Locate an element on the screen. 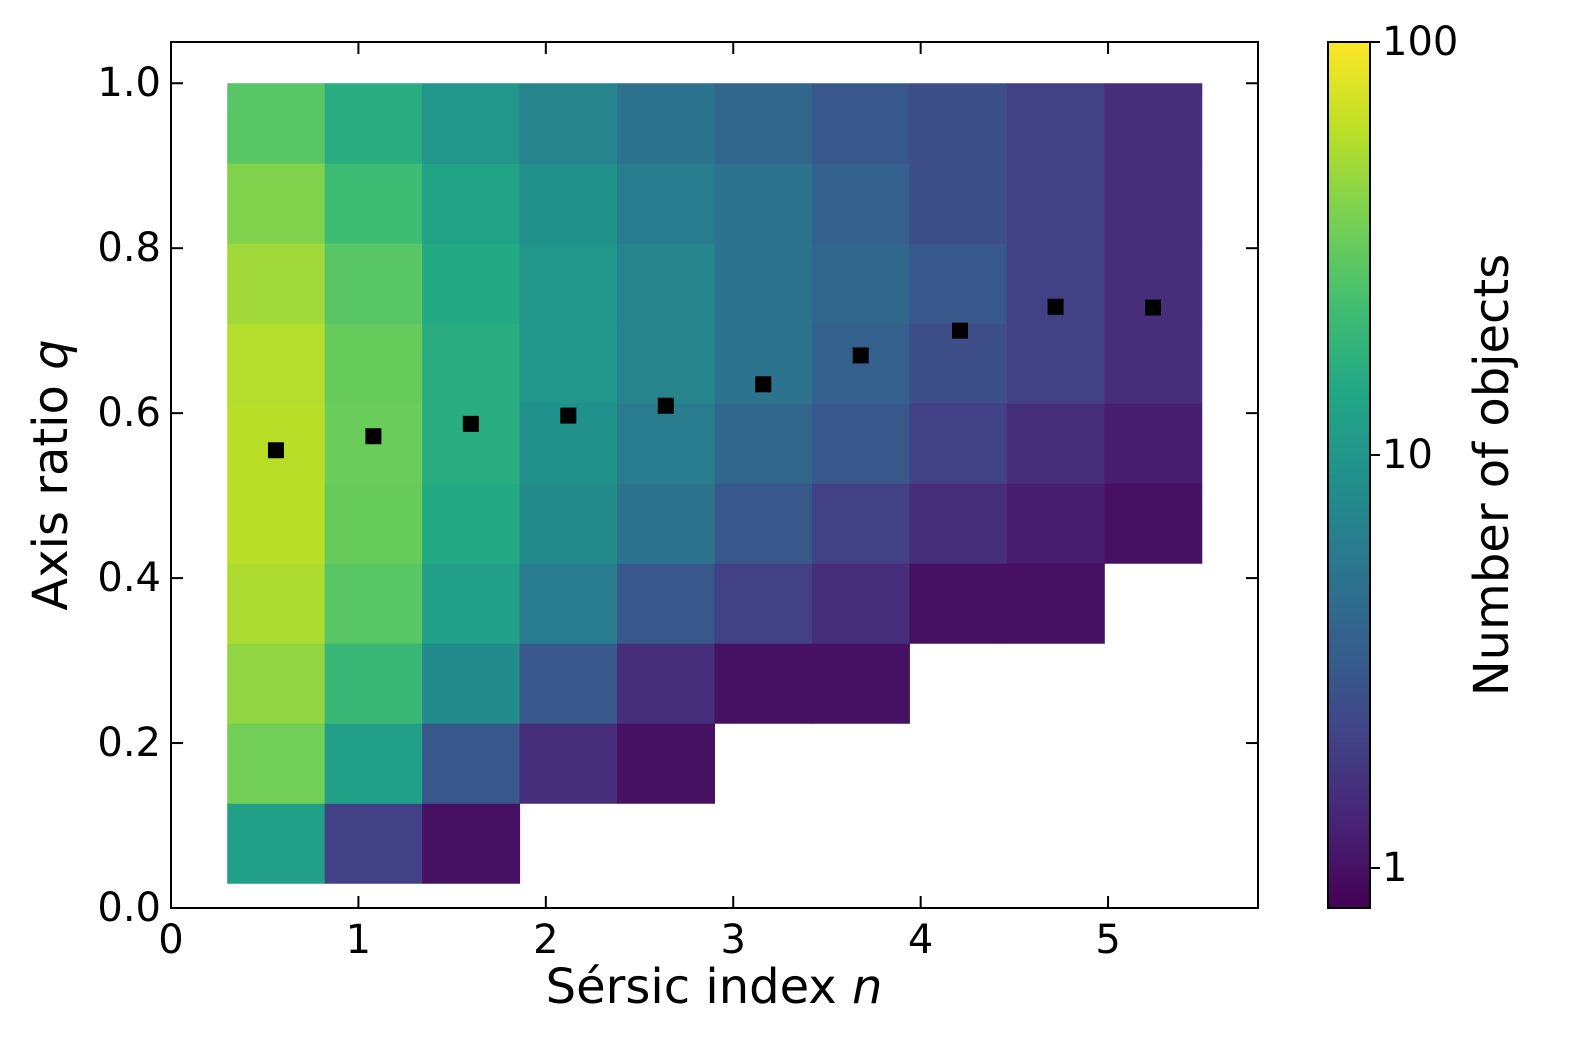  y-tick-label: 0.8 is located at coordinates (129, 248).